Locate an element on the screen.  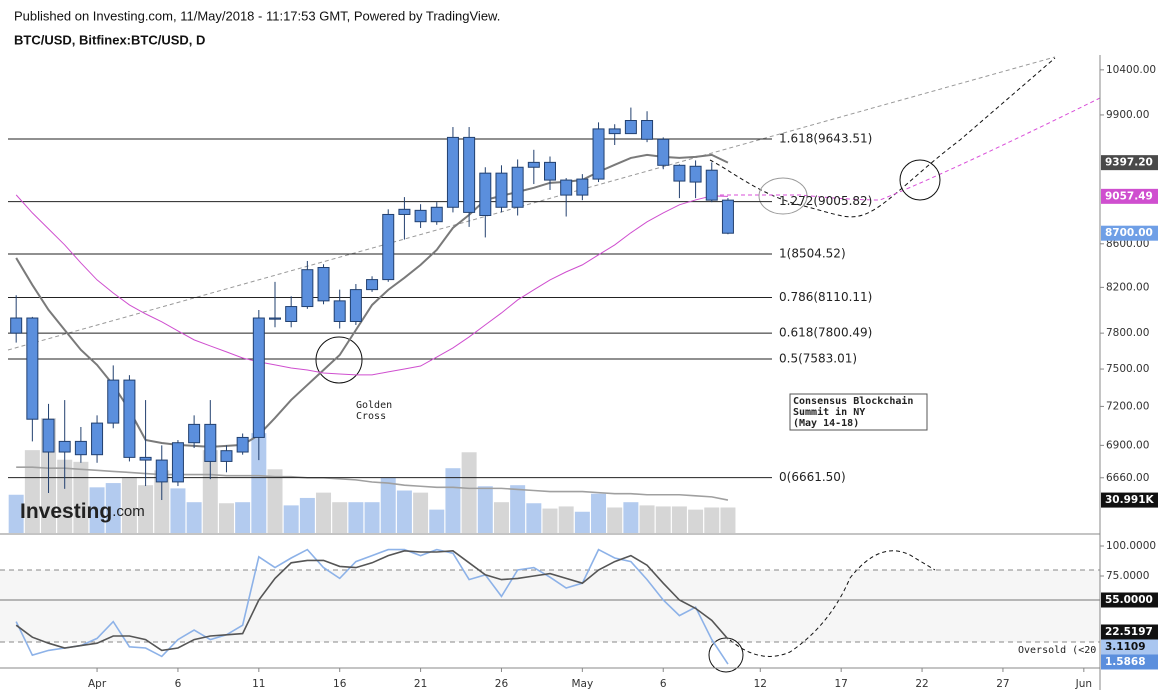
stoch-y-tick-label: 75.0000 is located at coordinates (1127, 576).